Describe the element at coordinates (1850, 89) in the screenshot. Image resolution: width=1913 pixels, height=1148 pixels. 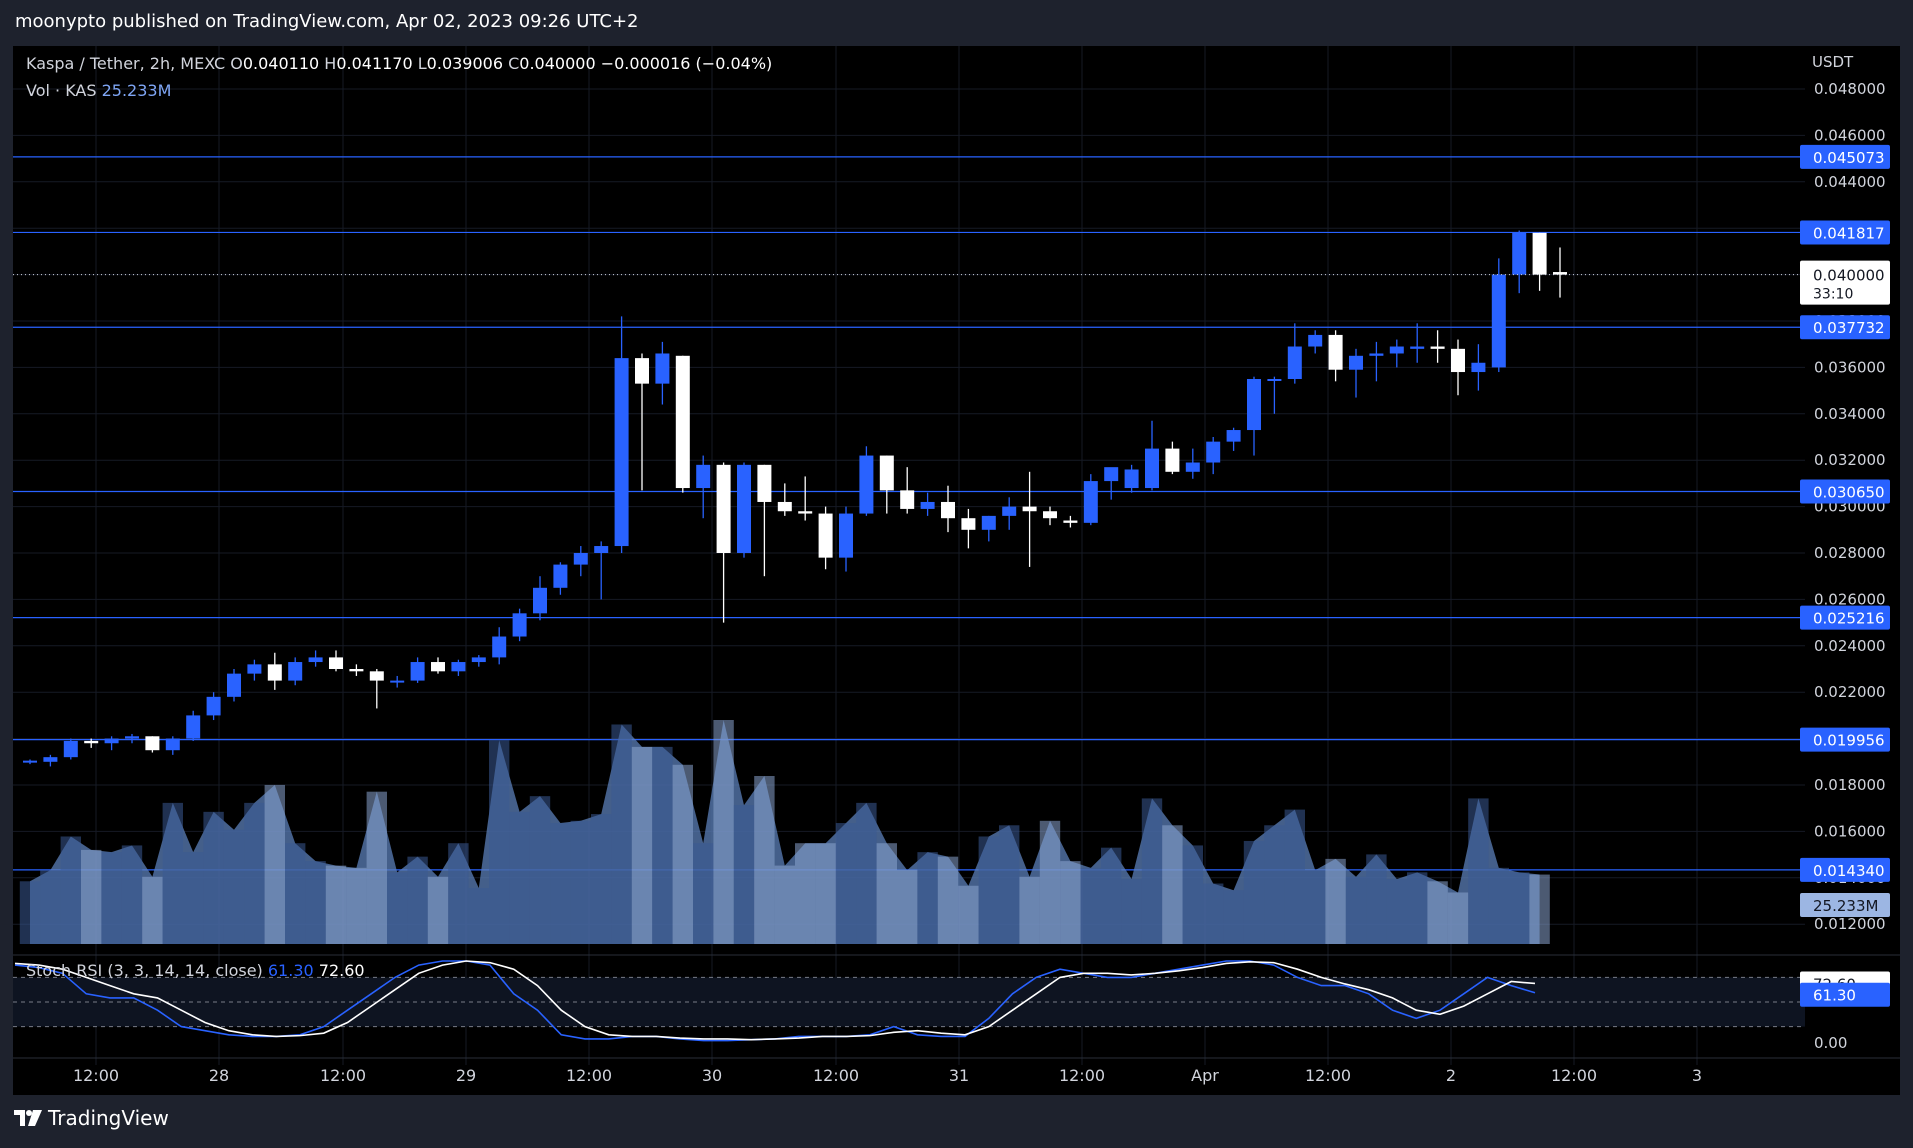
I see `price-tick-label: 0.048000` at that location.